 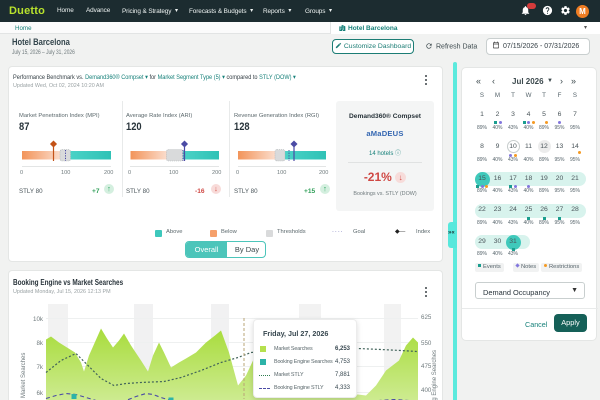 I want to click on svg-text: 10k, so click(x=38, y=319).